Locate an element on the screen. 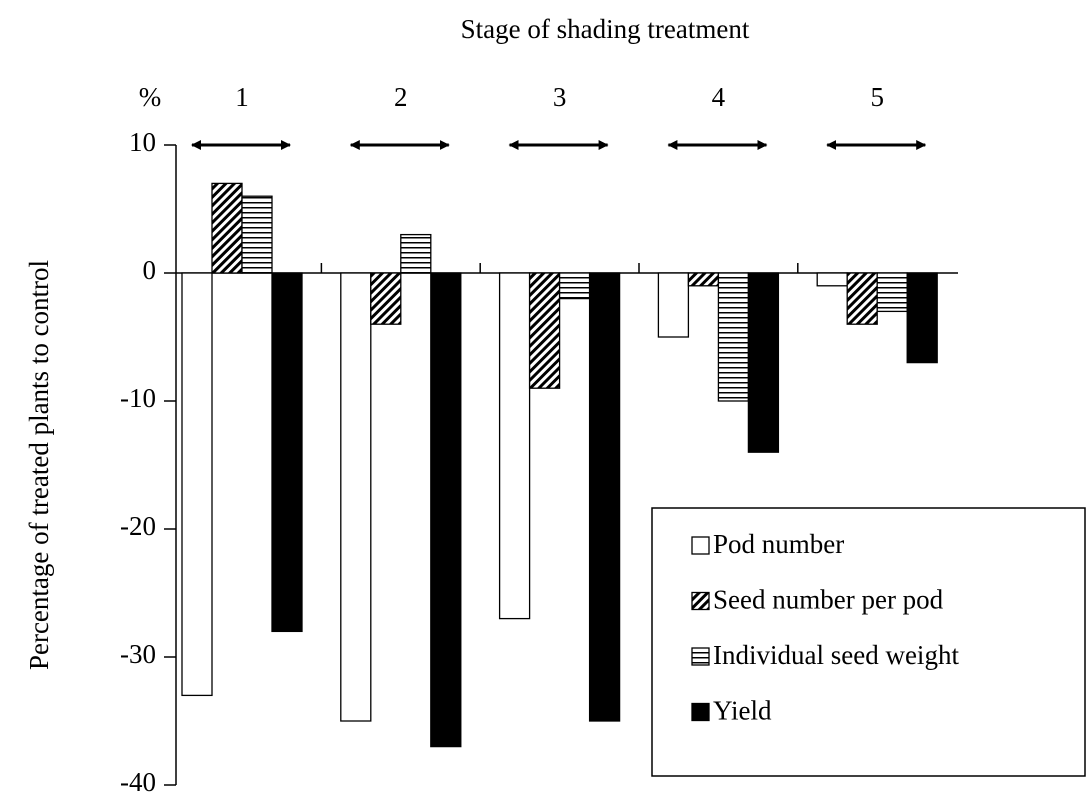  y-tick-label: -40 is located at coordinates (138, 782).